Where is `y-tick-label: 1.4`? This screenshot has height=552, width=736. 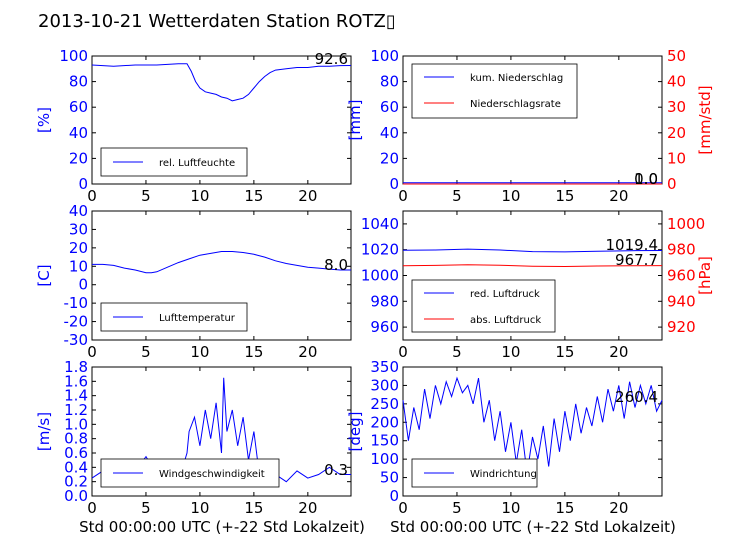 y-tick-label: 1.4 is located at coordinates (76, 396).